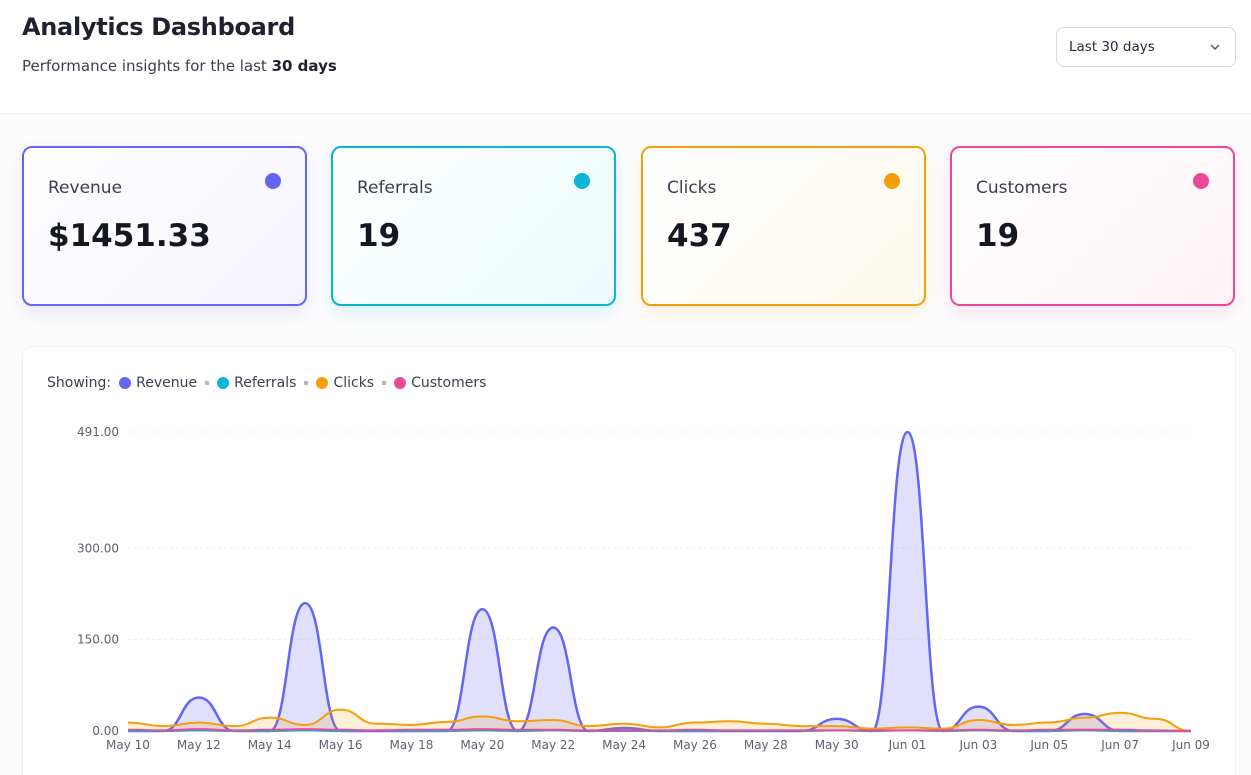  Describe the element at coordinates (1092, 226) in the screenshot. I see `stat-card-customers: Customers 19` at that location.